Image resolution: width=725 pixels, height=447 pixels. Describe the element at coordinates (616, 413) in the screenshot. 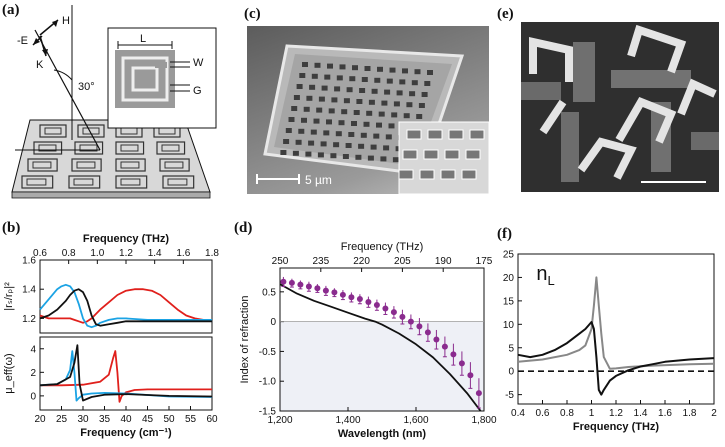

I see `x-tick-label: 1.2` at that location.